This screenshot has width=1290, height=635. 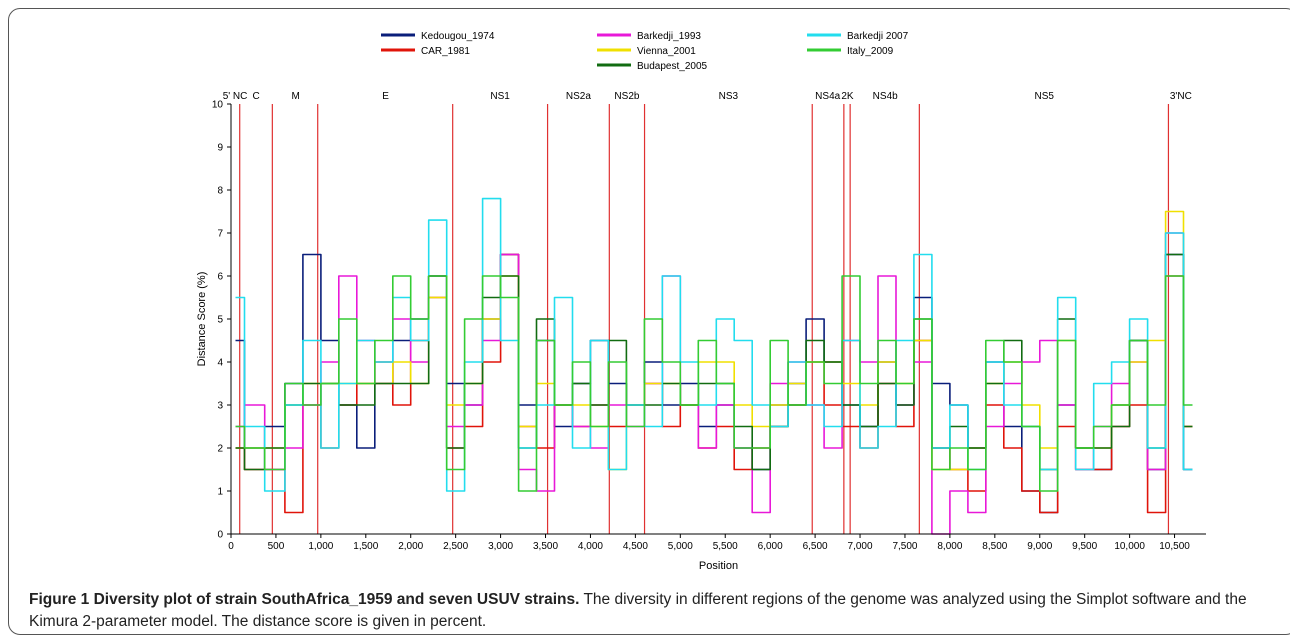 I want to click on x-tick-label: 8,500, so click(x=994, y=546).